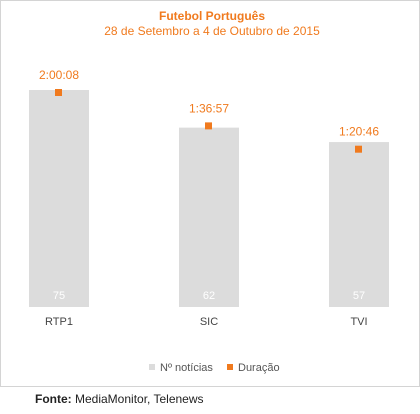 This screenshot has height=414, width=420. I want to click on duration-label: 1:36:57, so click(209, 108).